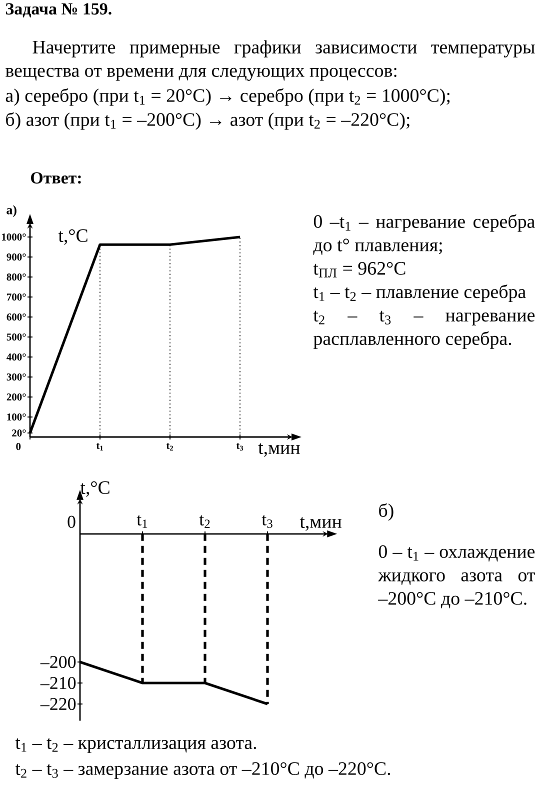 The height and width of the screenshot is (791, 546). I want to click on y-tick-label: –220, so click(58, 704).